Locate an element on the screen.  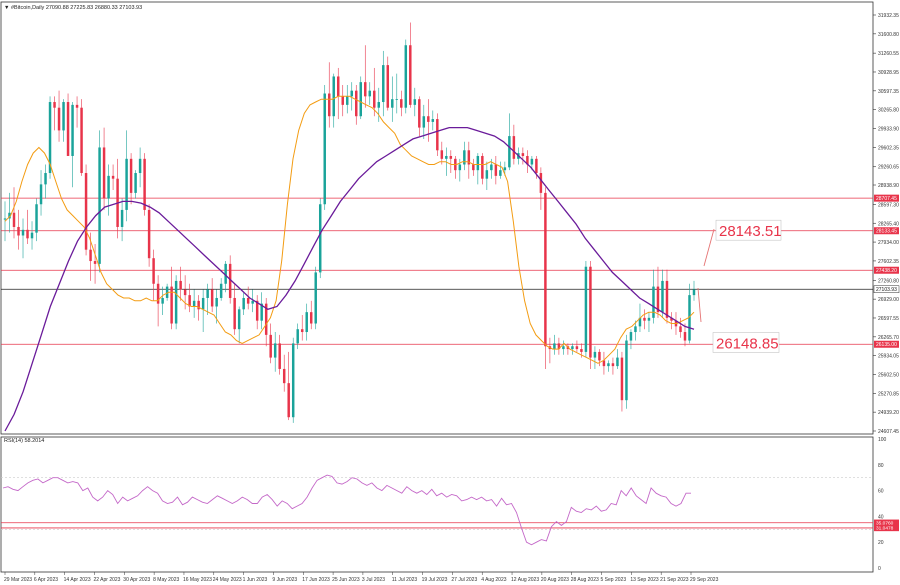
rsi-tick-label: 80 is located at coordinates (881, 466).